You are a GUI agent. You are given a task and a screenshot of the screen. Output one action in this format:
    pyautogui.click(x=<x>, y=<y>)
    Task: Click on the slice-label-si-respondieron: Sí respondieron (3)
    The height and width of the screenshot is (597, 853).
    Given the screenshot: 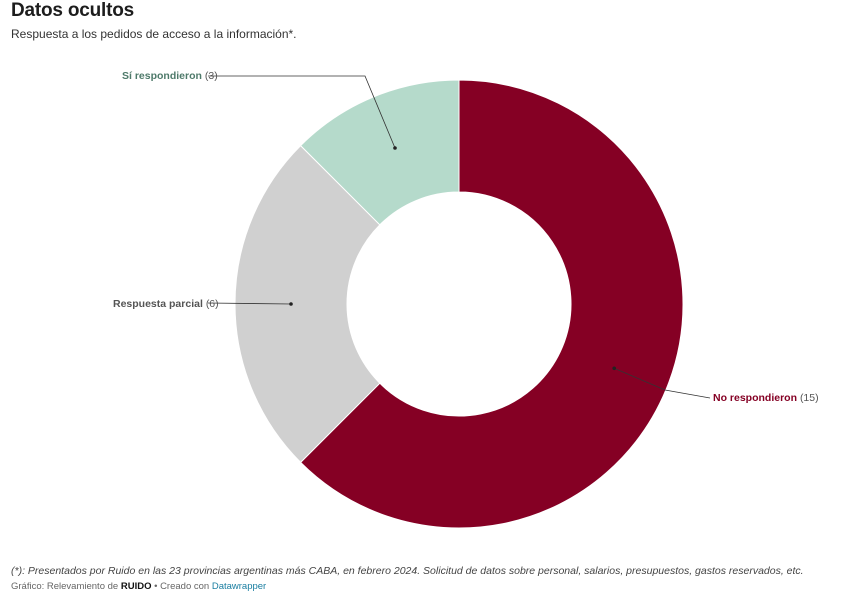 What is the action you would take?
    pyautogui.click(x=170, y=76)
    